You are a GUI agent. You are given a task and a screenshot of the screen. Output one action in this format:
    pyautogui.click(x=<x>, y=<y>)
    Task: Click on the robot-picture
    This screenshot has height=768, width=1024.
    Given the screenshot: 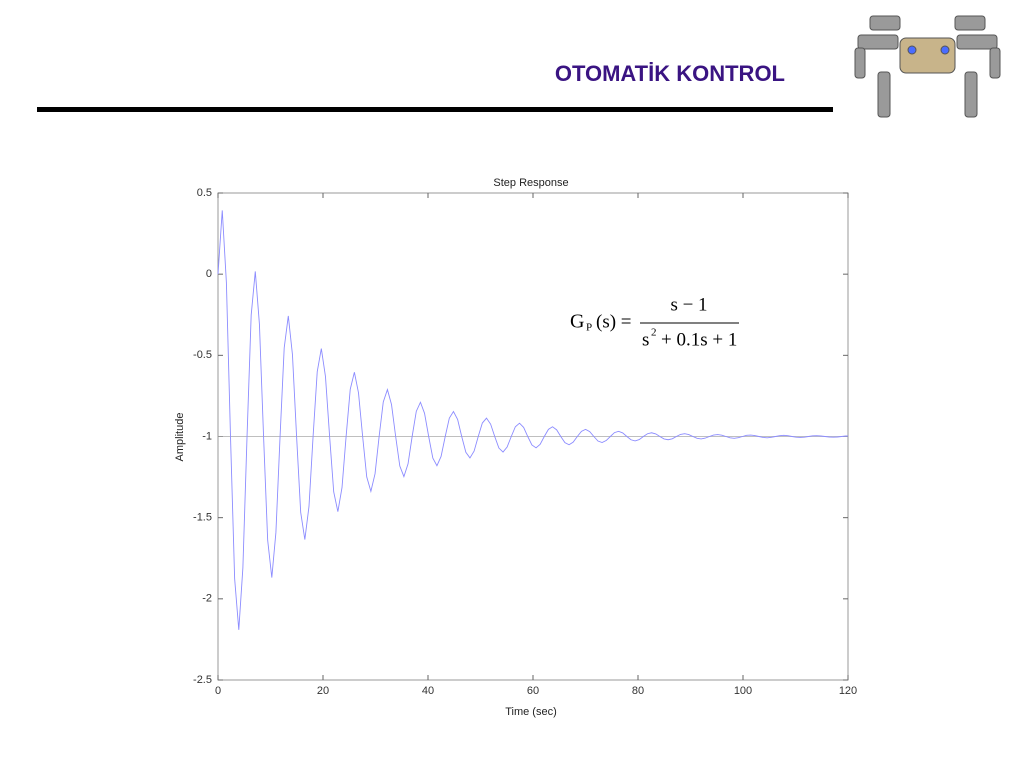 What is the action you would take?
    pyautogui.click(x=927, y=66)
    